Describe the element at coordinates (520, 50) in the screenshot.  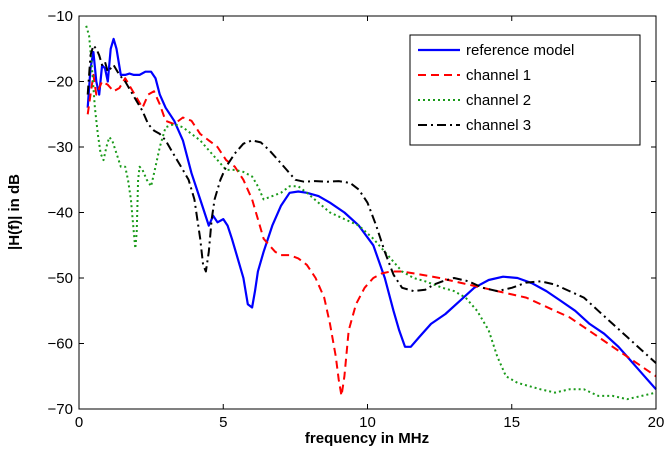
I see `legend-label-reference-model: reference model` at that location.